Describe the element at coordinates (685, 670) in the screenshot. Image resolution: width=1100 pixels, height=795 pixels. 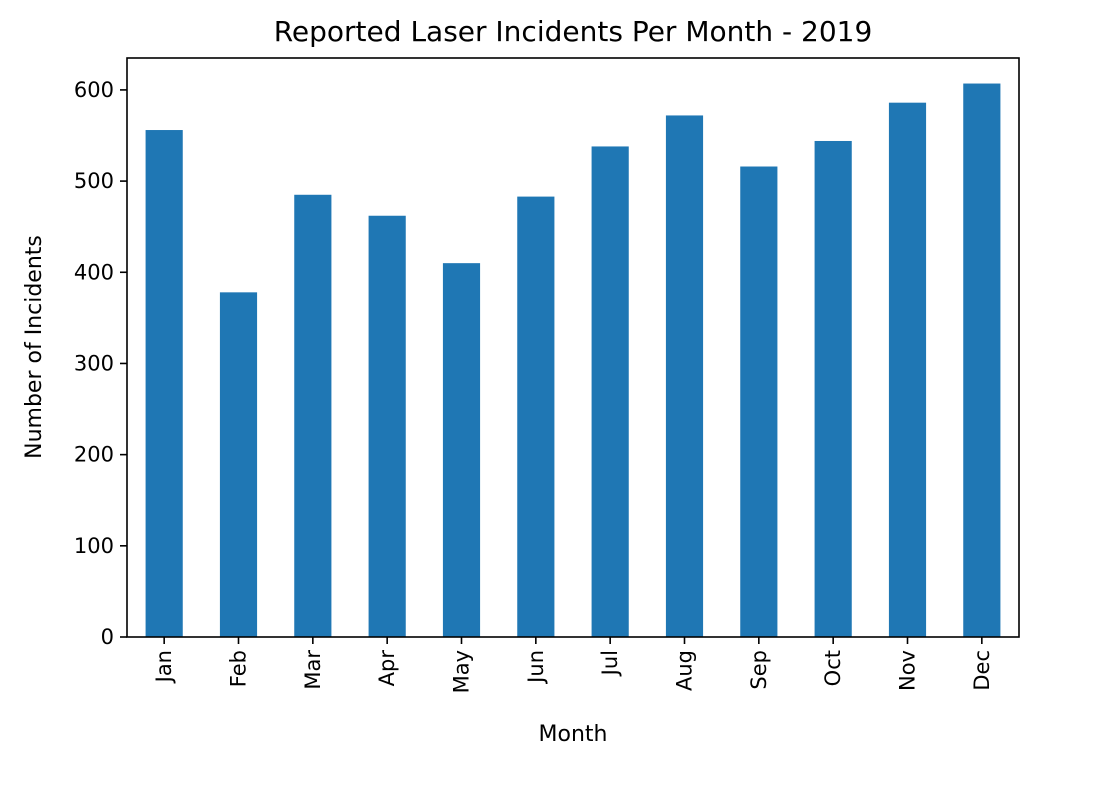
I see `x-tick-label: Aug` at that location.